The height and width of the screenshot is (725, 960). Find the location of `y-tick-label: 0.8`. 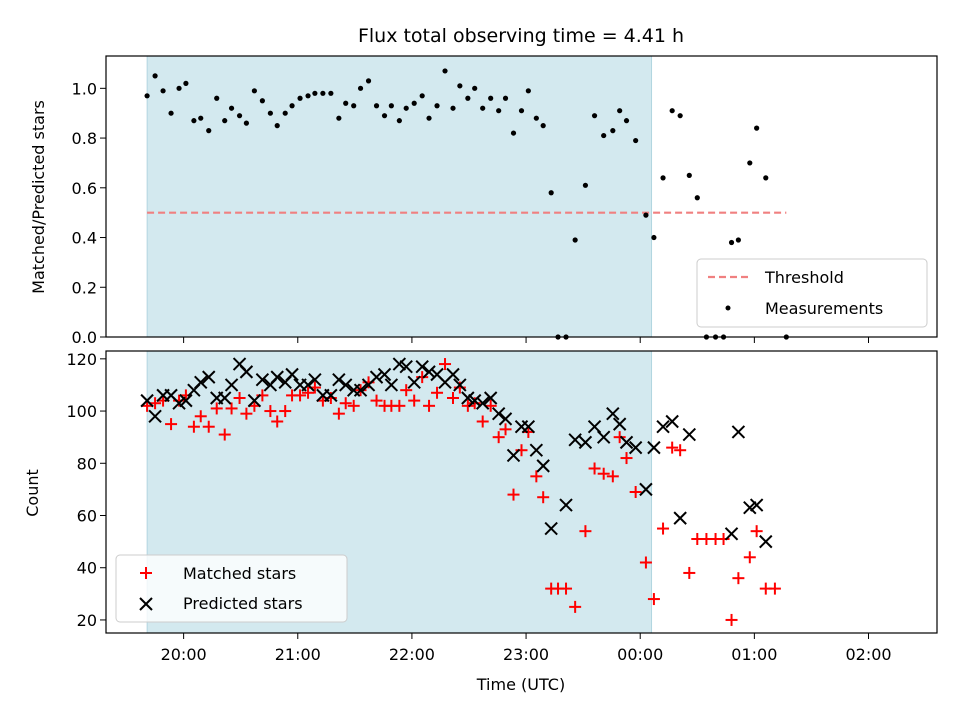

y-tick-label: 0.8 is located at coordinates (84, 138).